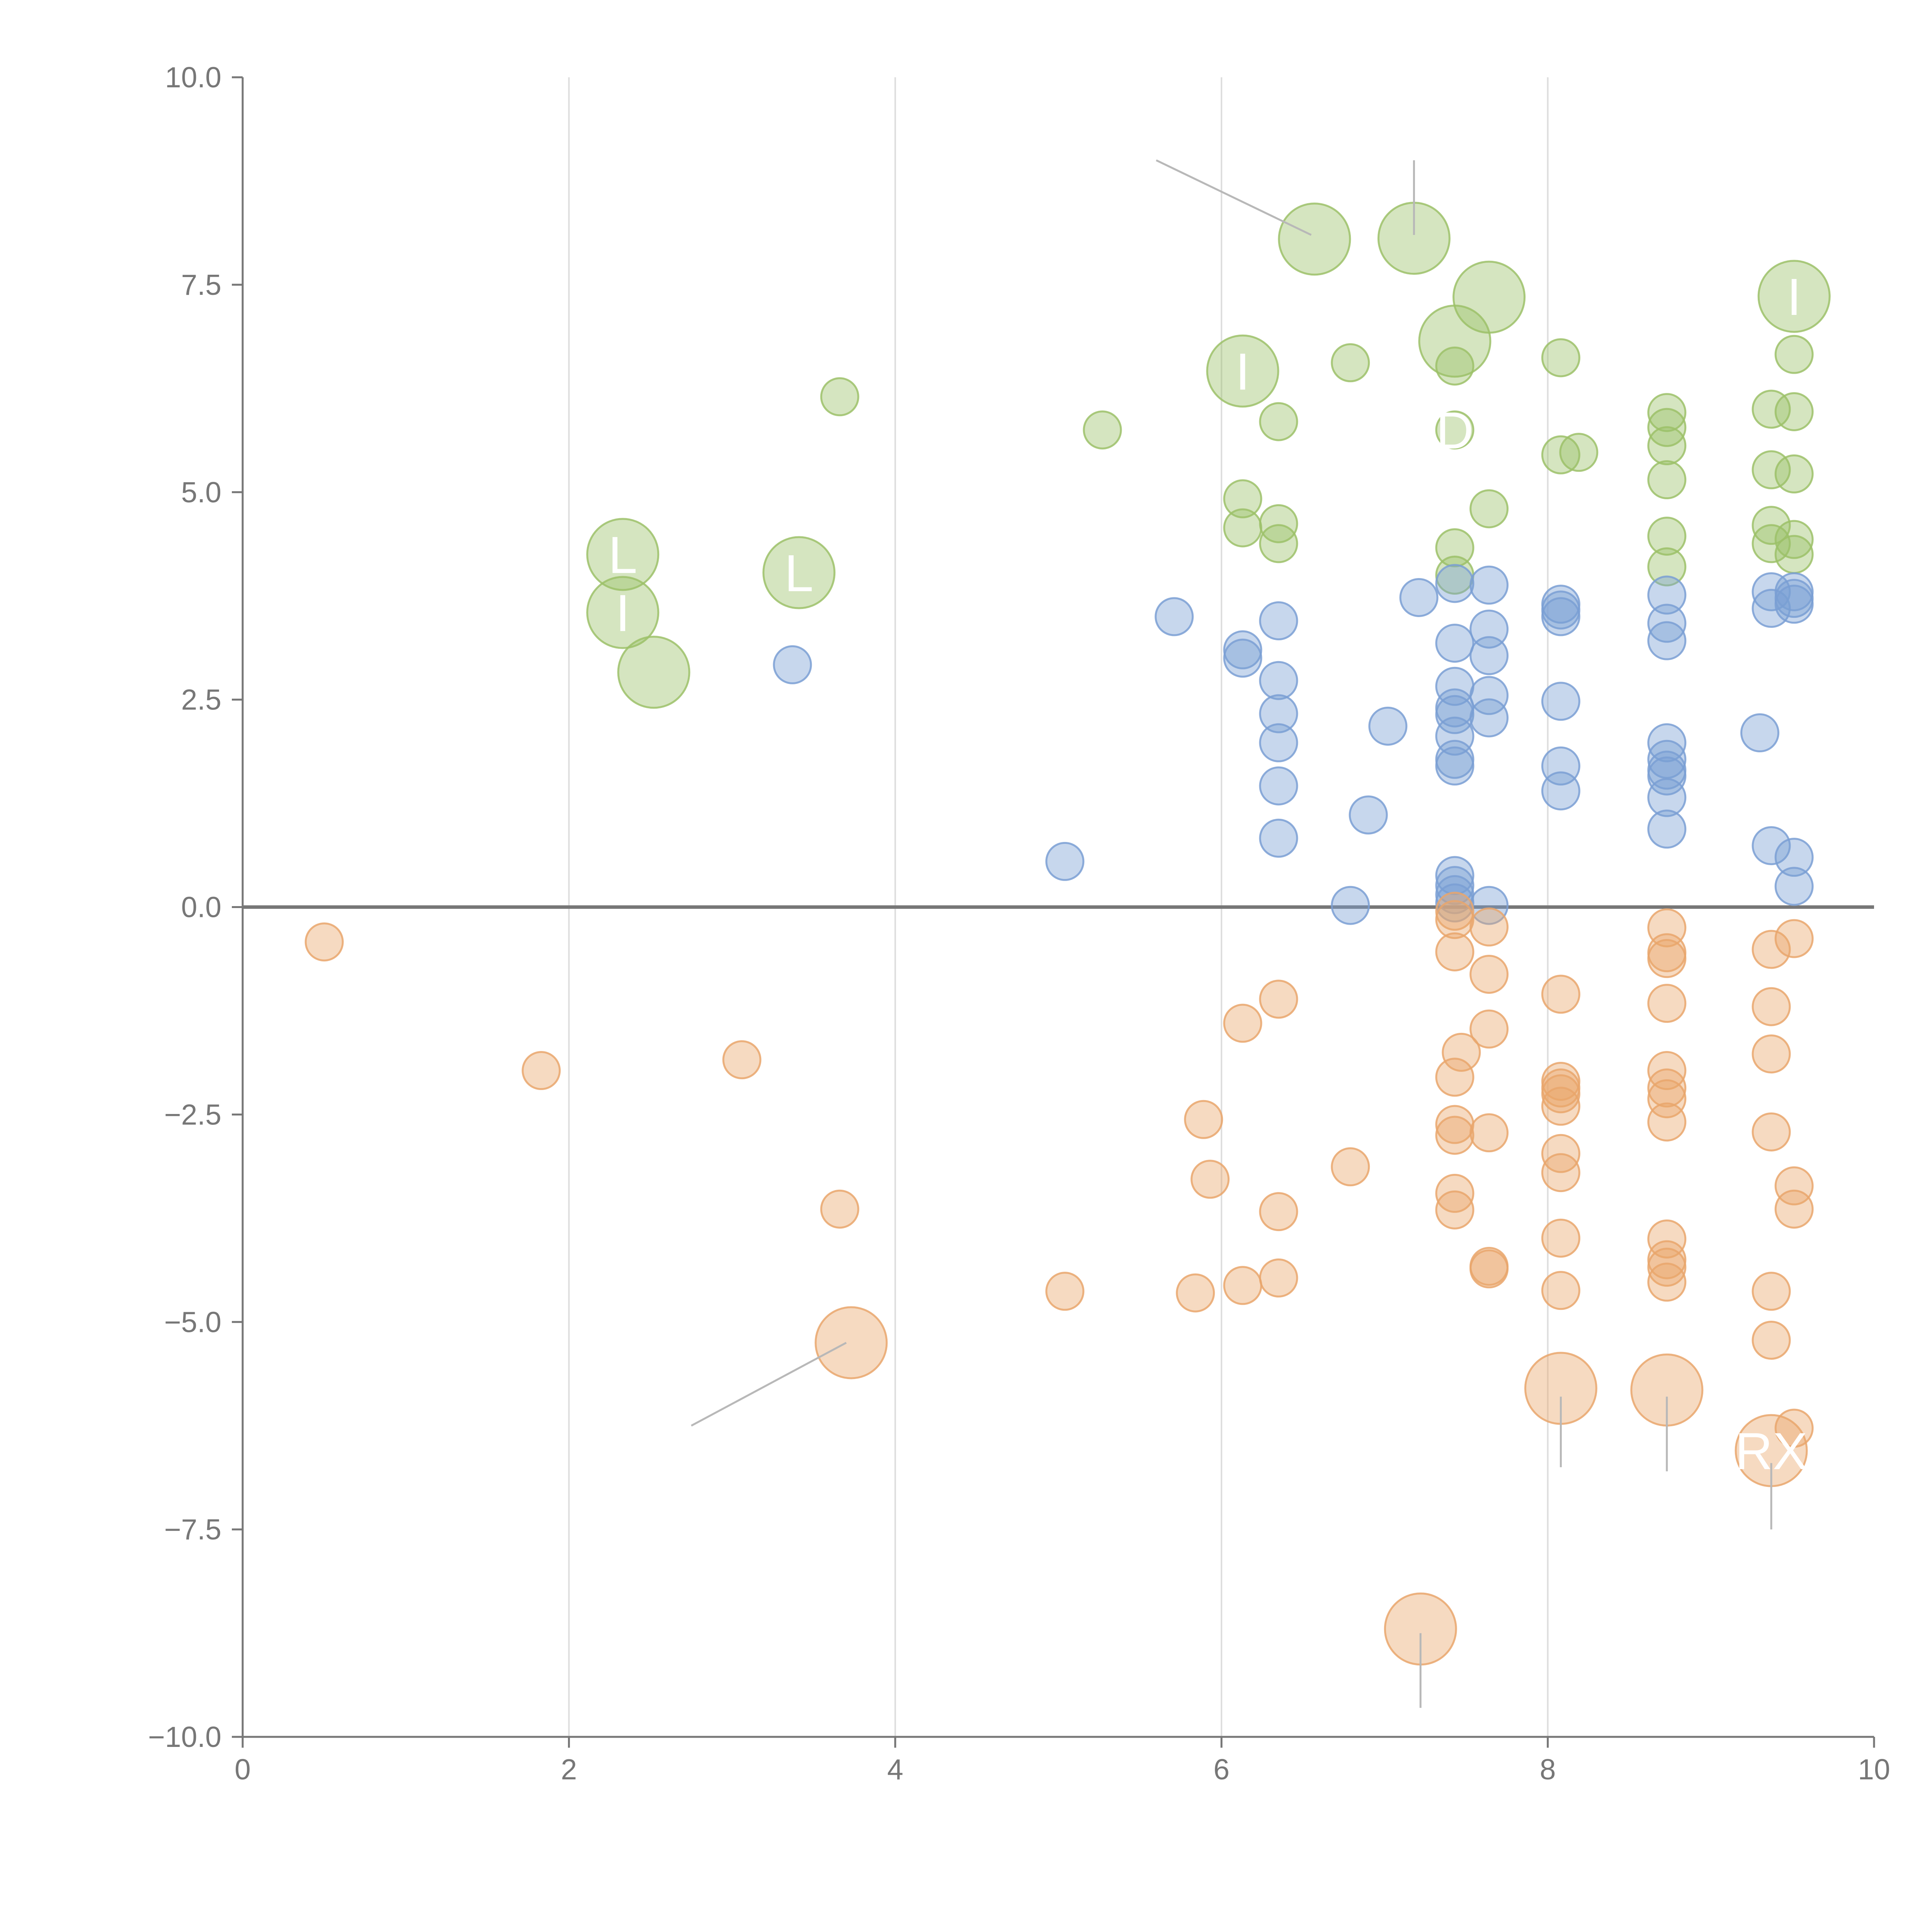 The width and height of the screenshot is (1932, 1932). What do you see at coordinates (184, 1737) in the screenshot?
I see `y-tick-label: −10.0` at bounding box center [184, 1737].